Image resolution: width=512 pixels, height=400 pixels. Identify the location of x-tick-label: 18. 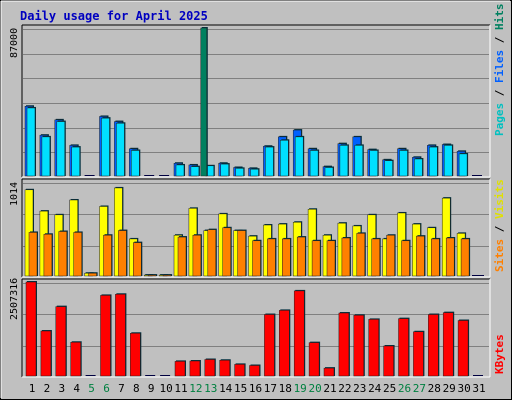
(285, 388).